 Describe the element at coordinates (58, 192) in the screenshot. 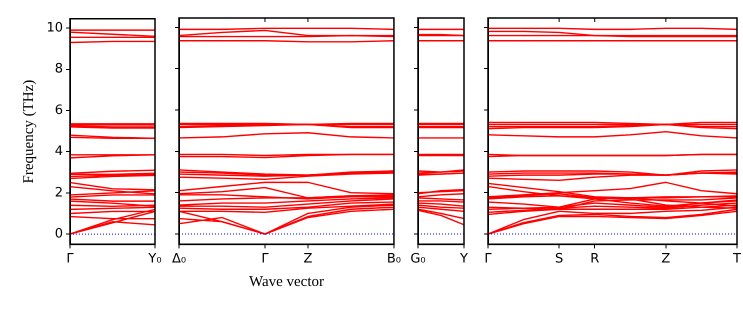

I see `y-tick-label: 2` at that location.